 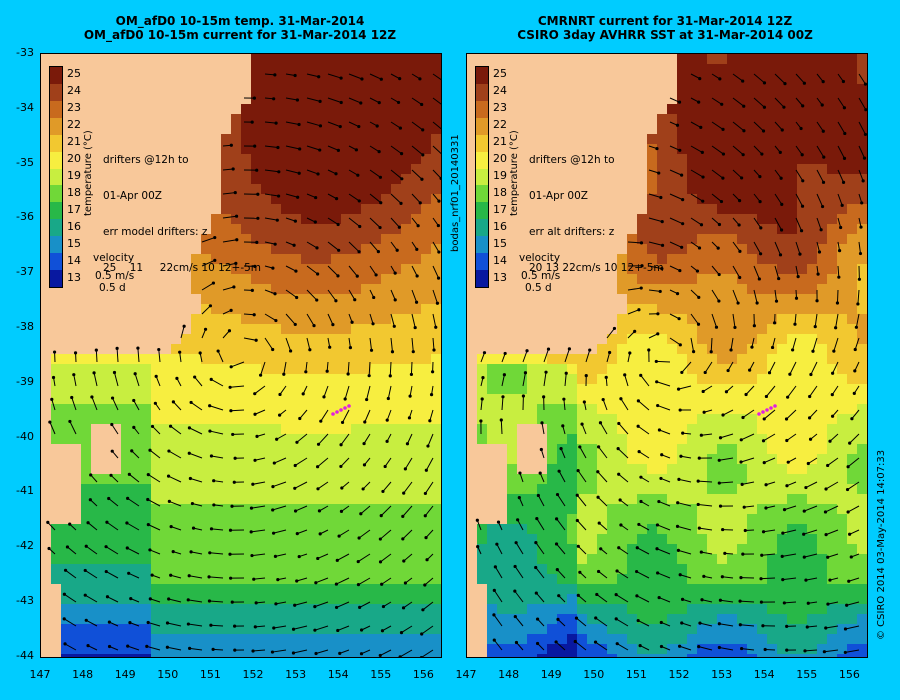 What do you see at coordinates (25, 546) in the screenshot?
I see `y-tick-label: -42` at bounding box center [25, 546].